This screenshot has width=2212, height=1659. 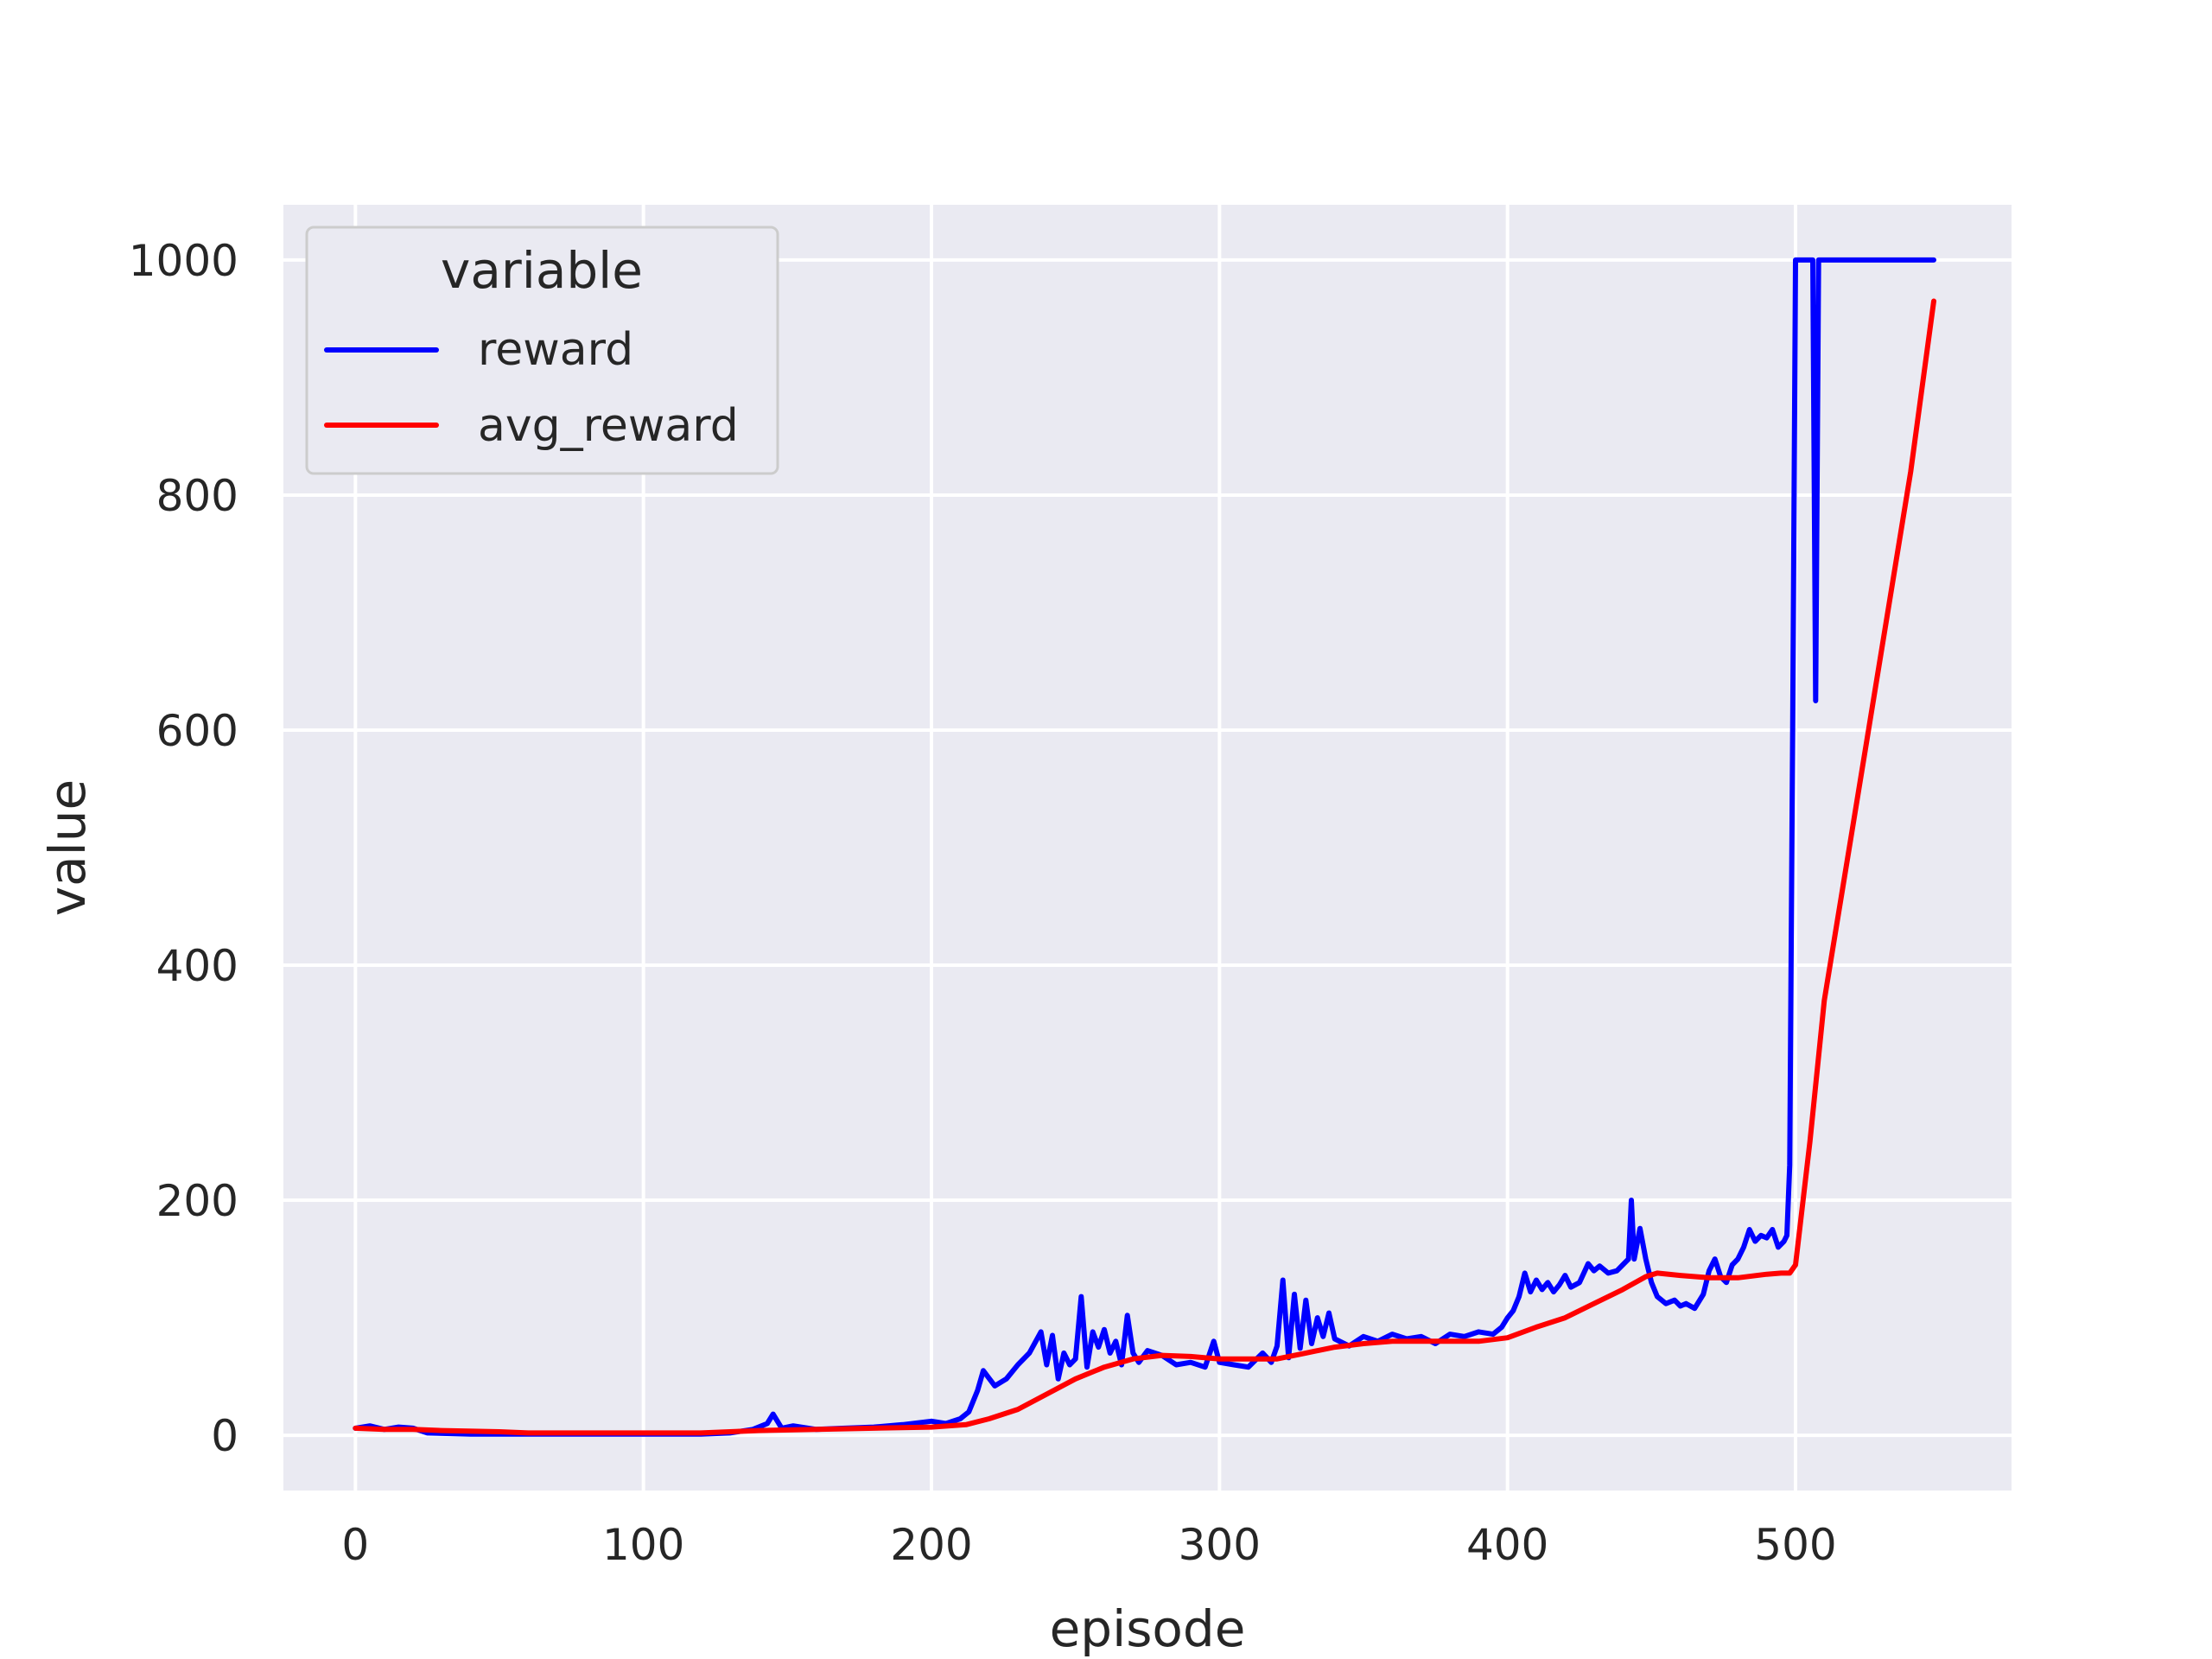 I want to click on legend-box, so click(x=542, y=350).